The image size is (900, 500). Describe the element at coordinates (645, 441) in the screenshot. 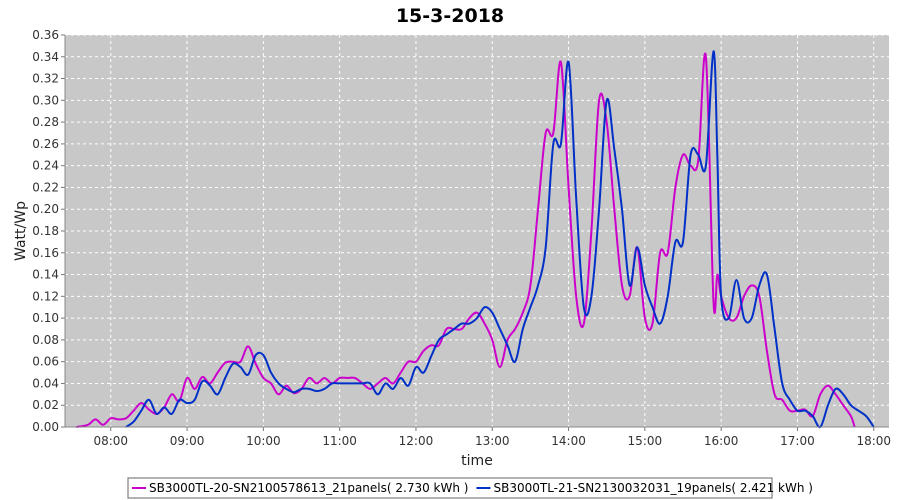

I see `x-tick-label: 15:00` at that location.